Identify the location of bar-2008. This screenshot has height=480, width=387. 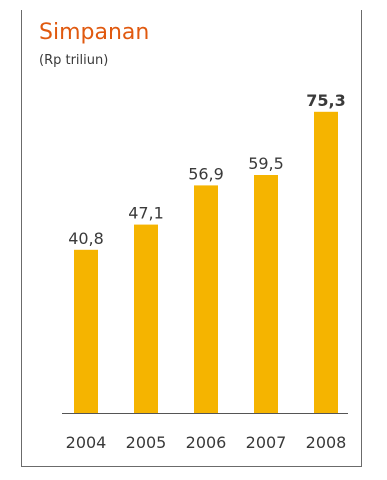
(326, 262).